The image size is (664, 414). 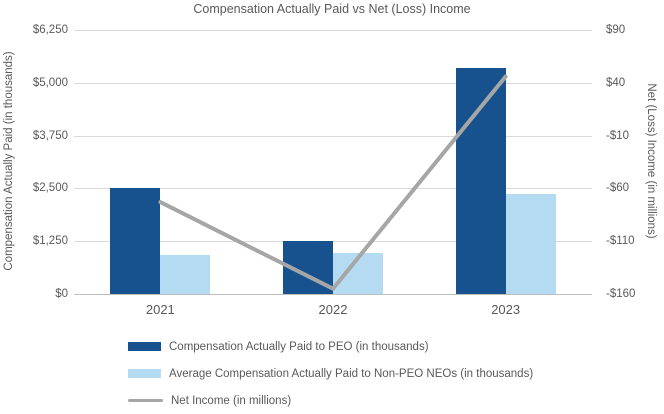 I want to click on bar-non-peo-2021, so click(x=185, y=274).